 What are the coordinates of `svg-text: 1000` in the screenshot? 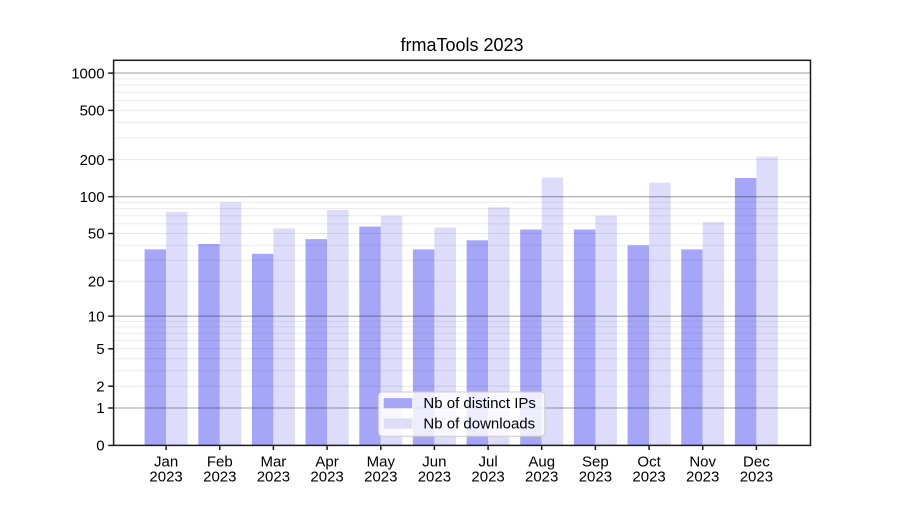 It's located at (87, 73).